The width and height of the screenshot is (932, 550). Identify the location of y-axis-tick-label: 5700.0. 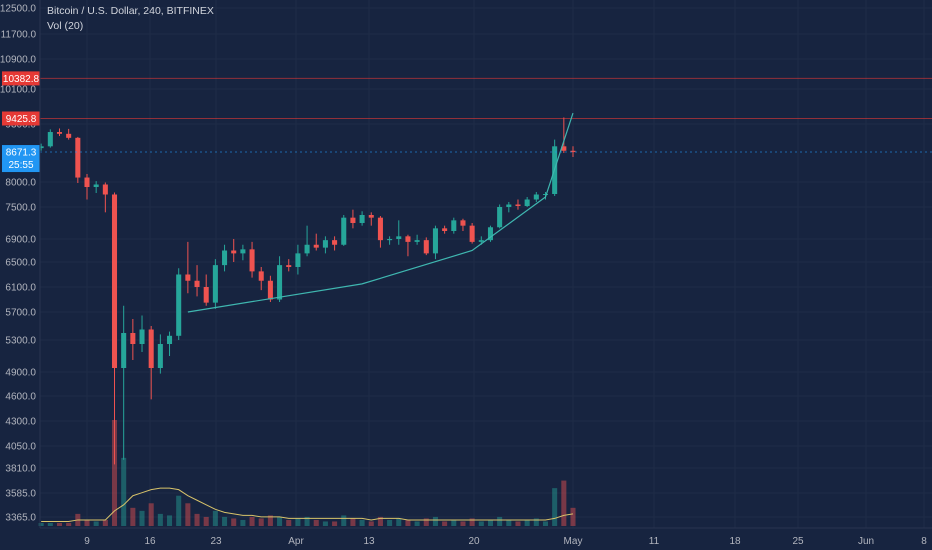
(20, 313).